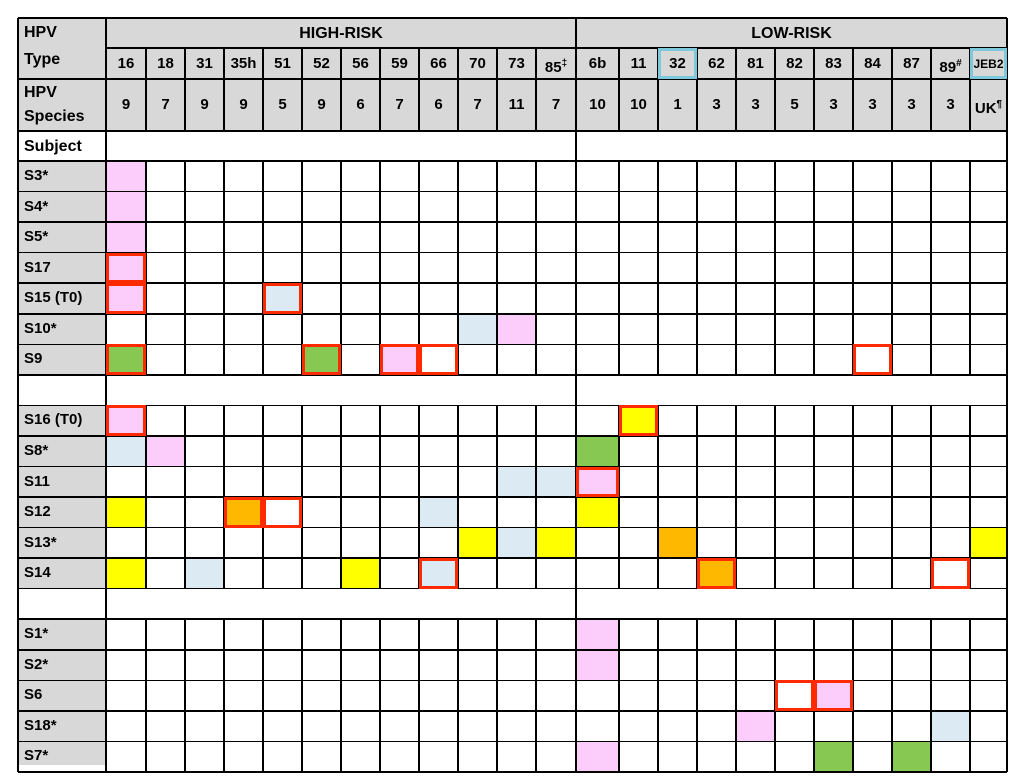 This screenshot has width=1024, height=779. I want to click on subject-label-S8: S8*, so click(36, 450).